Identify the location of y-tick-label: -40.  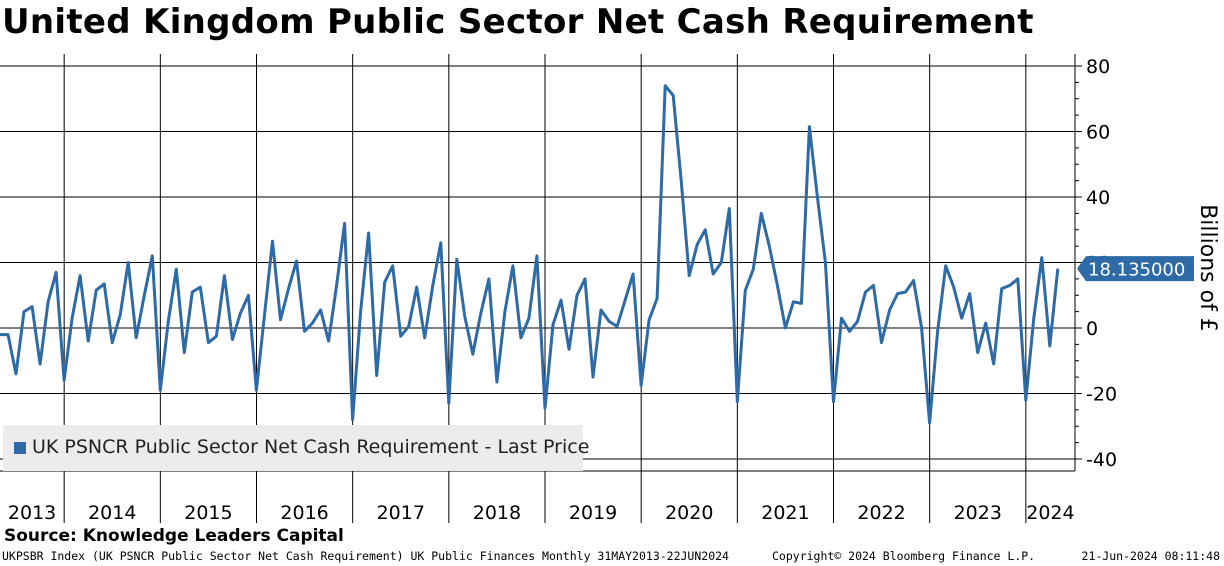
(1101, 460).